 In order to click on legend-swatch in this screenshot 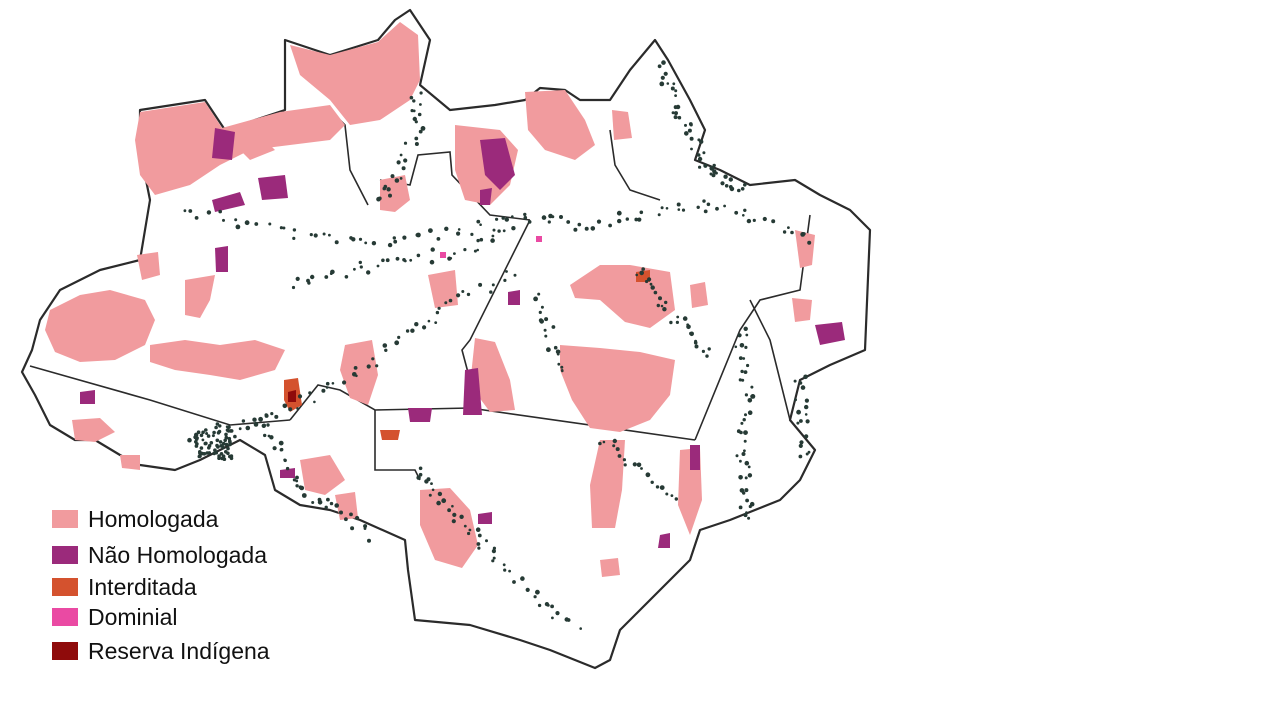, I will do `click(65, 555)`.